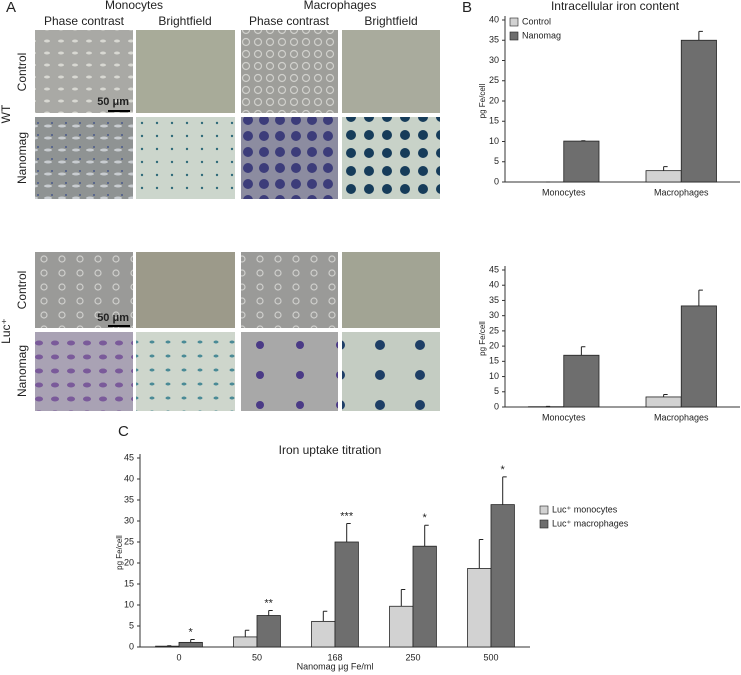  I want to click on legend-label: Control, so click(536, 21).